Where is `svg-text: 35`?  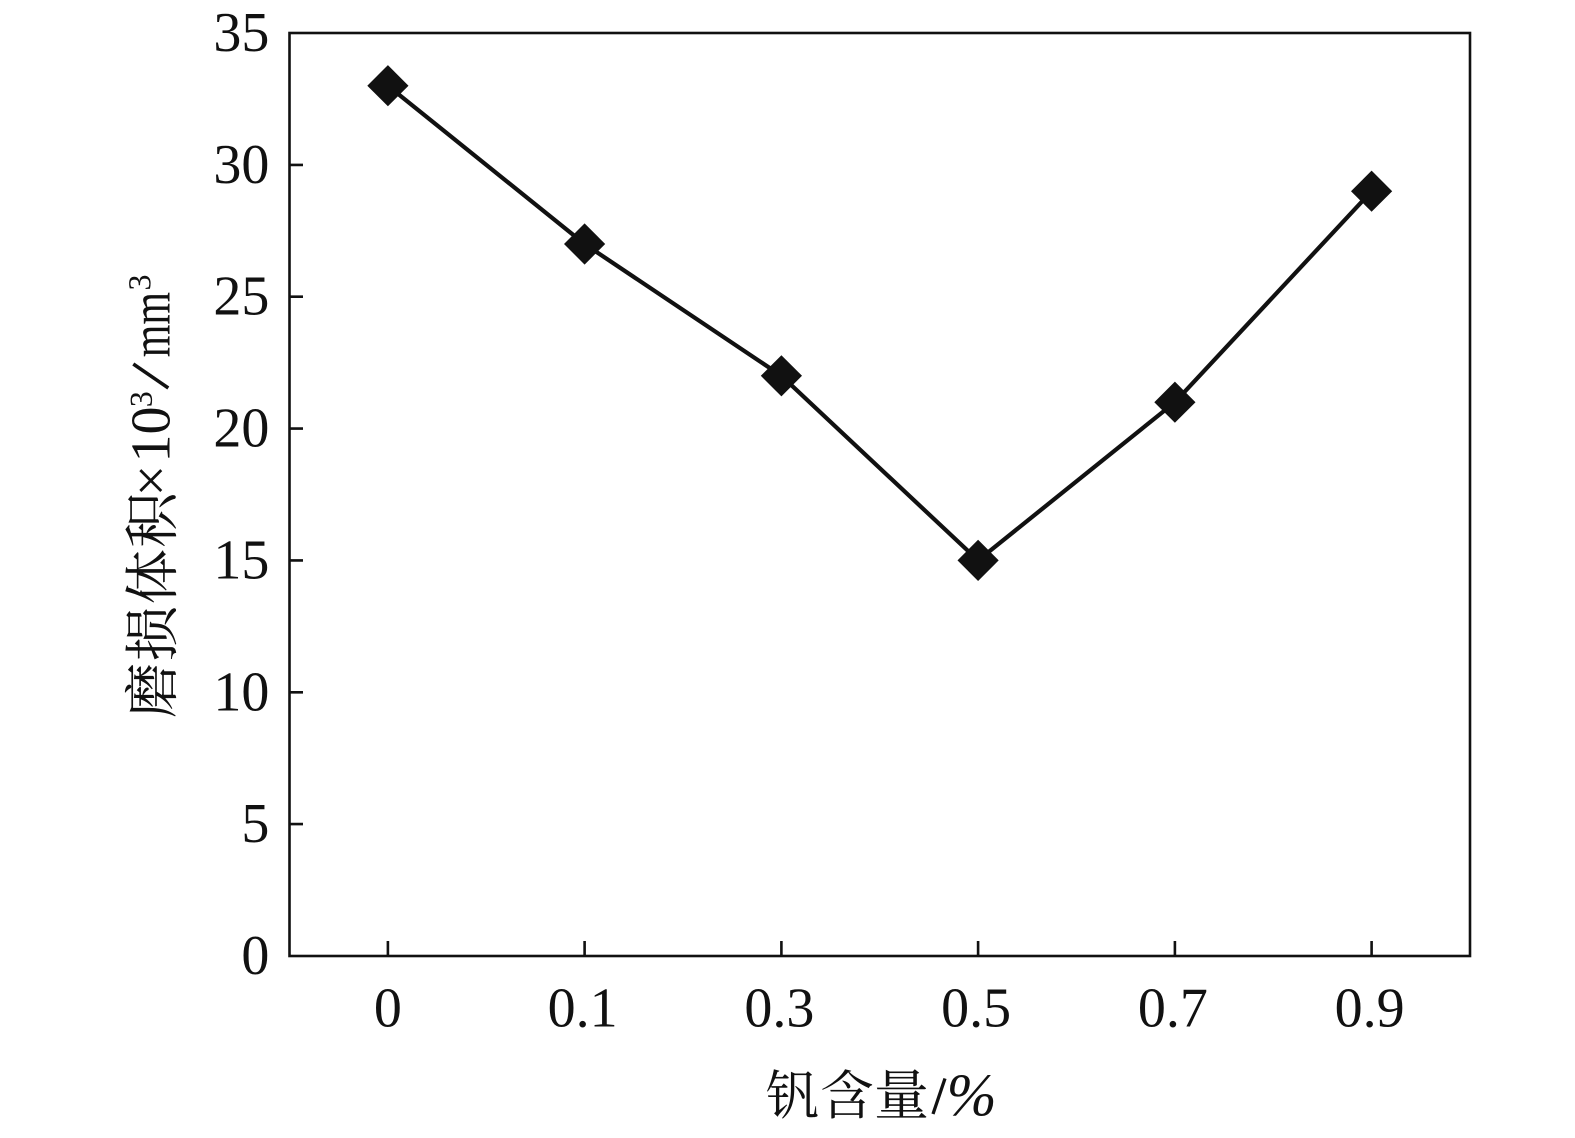 svg-text: 35 is located at coordinates (241, 33).